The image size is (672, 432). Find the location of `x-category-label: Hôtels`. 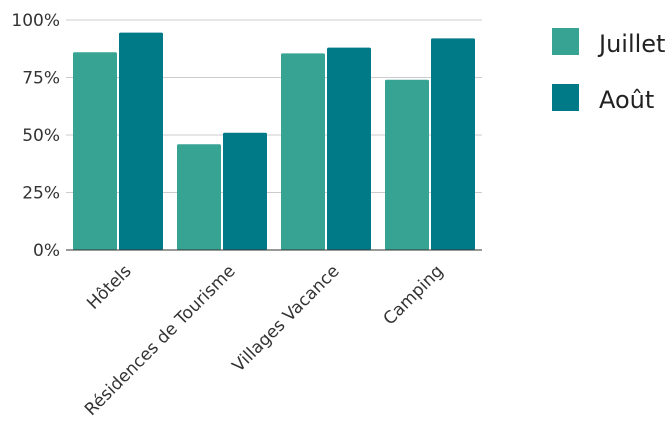

x-category-label: Hôtels is located at coordinates (109, 287).